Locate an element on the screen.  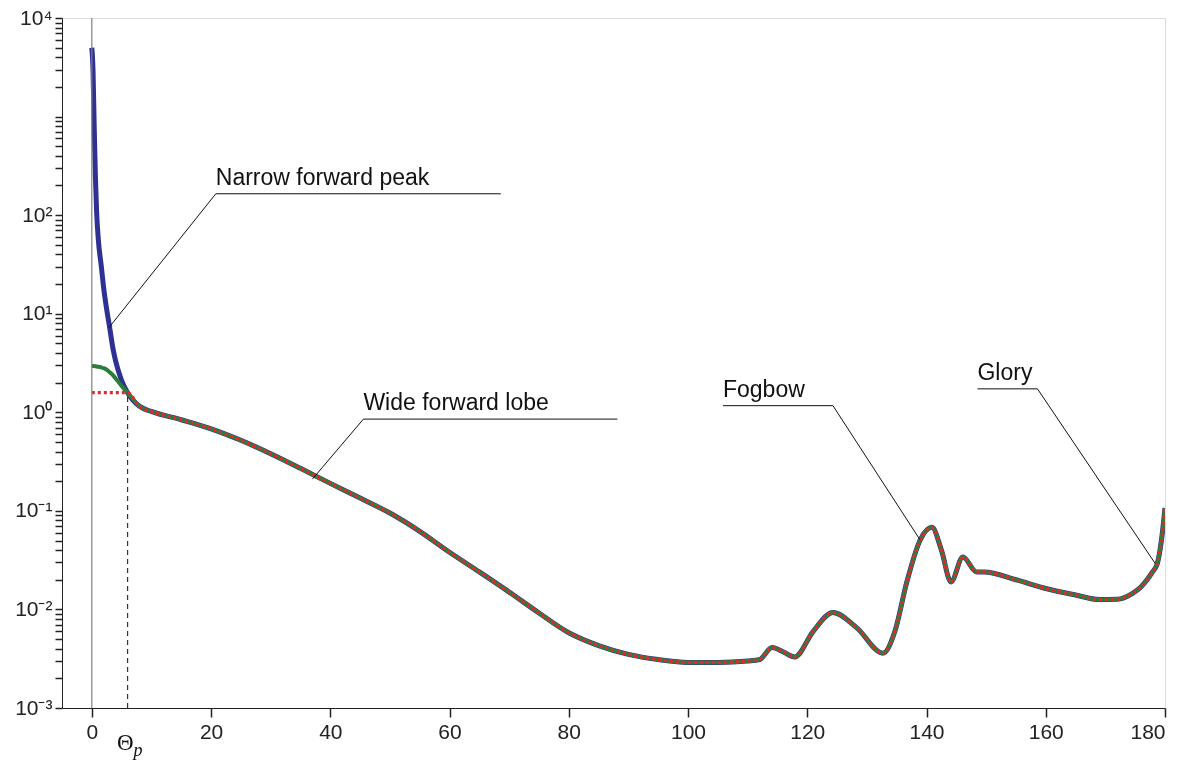
x-tick-label: 180 is located at coordinates (1148, 731).